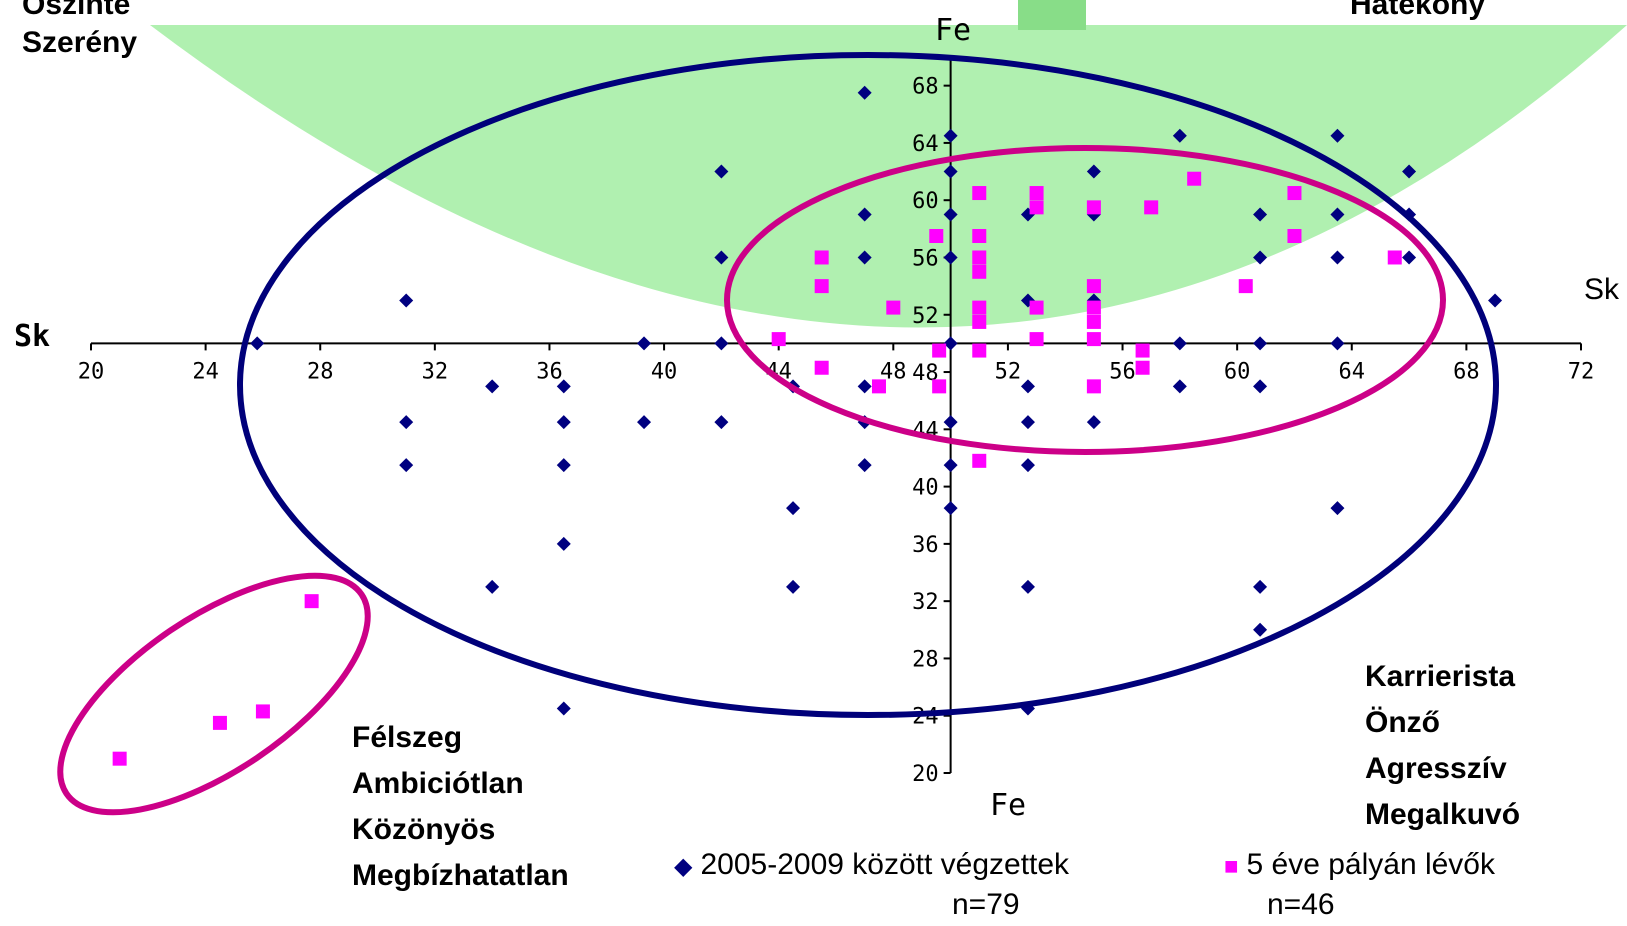  Describe the element at coordinates (1231, 866) in the screenshot. I see `square-icon: ■` at that location.